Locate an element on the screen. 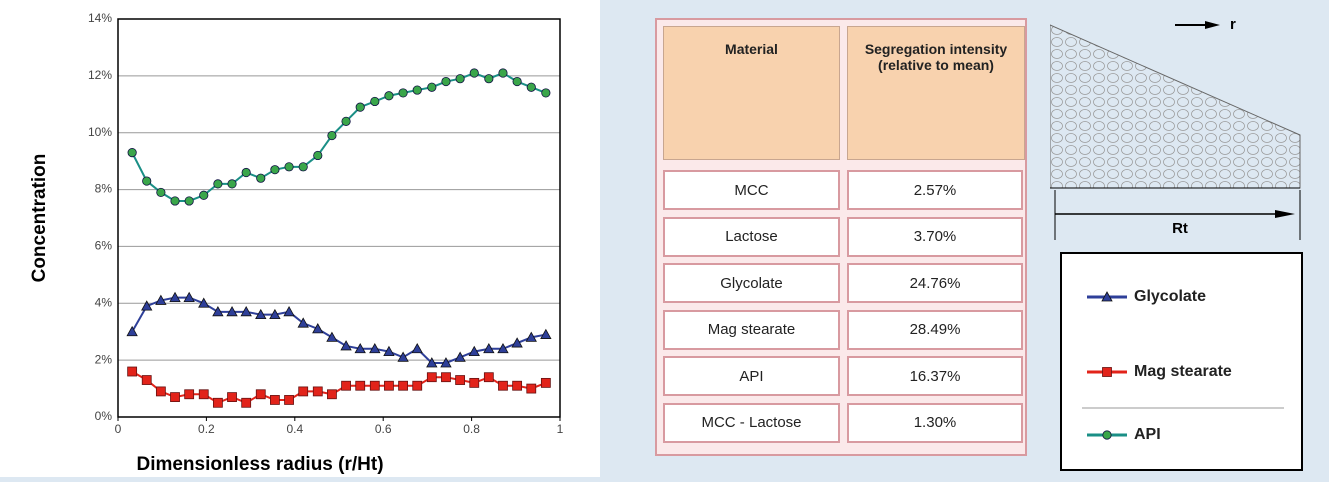  x-tick-label: 0 is located at coordinates (118, 429).